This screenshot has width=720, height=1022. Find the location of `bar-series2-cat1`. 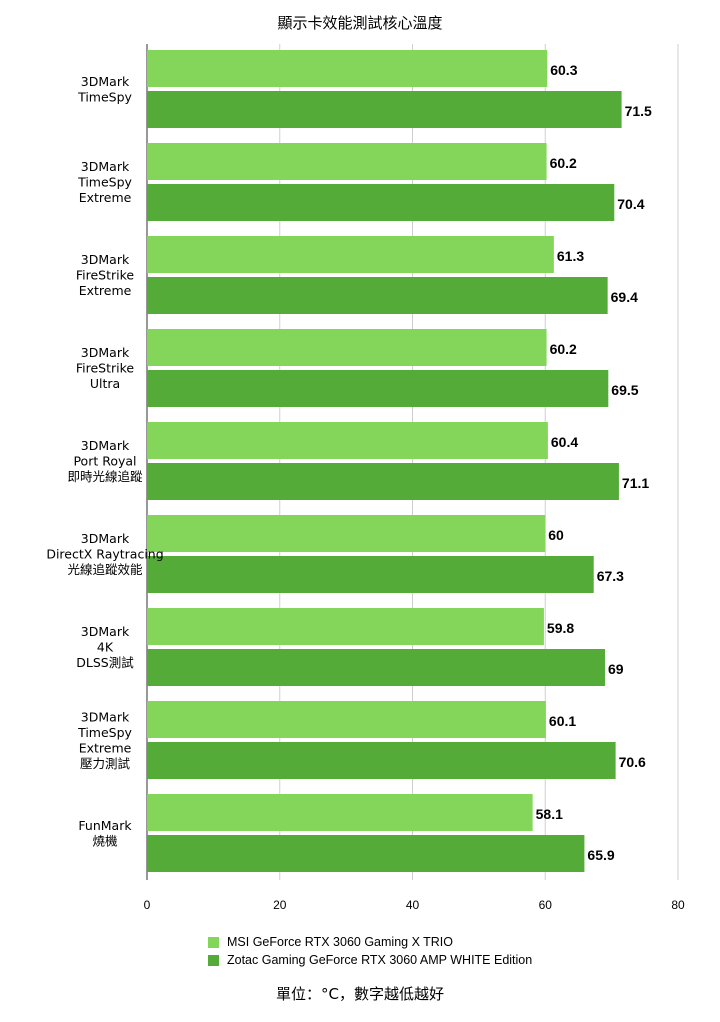

bar-series2-cat1 is located at coordinates (384, 109).